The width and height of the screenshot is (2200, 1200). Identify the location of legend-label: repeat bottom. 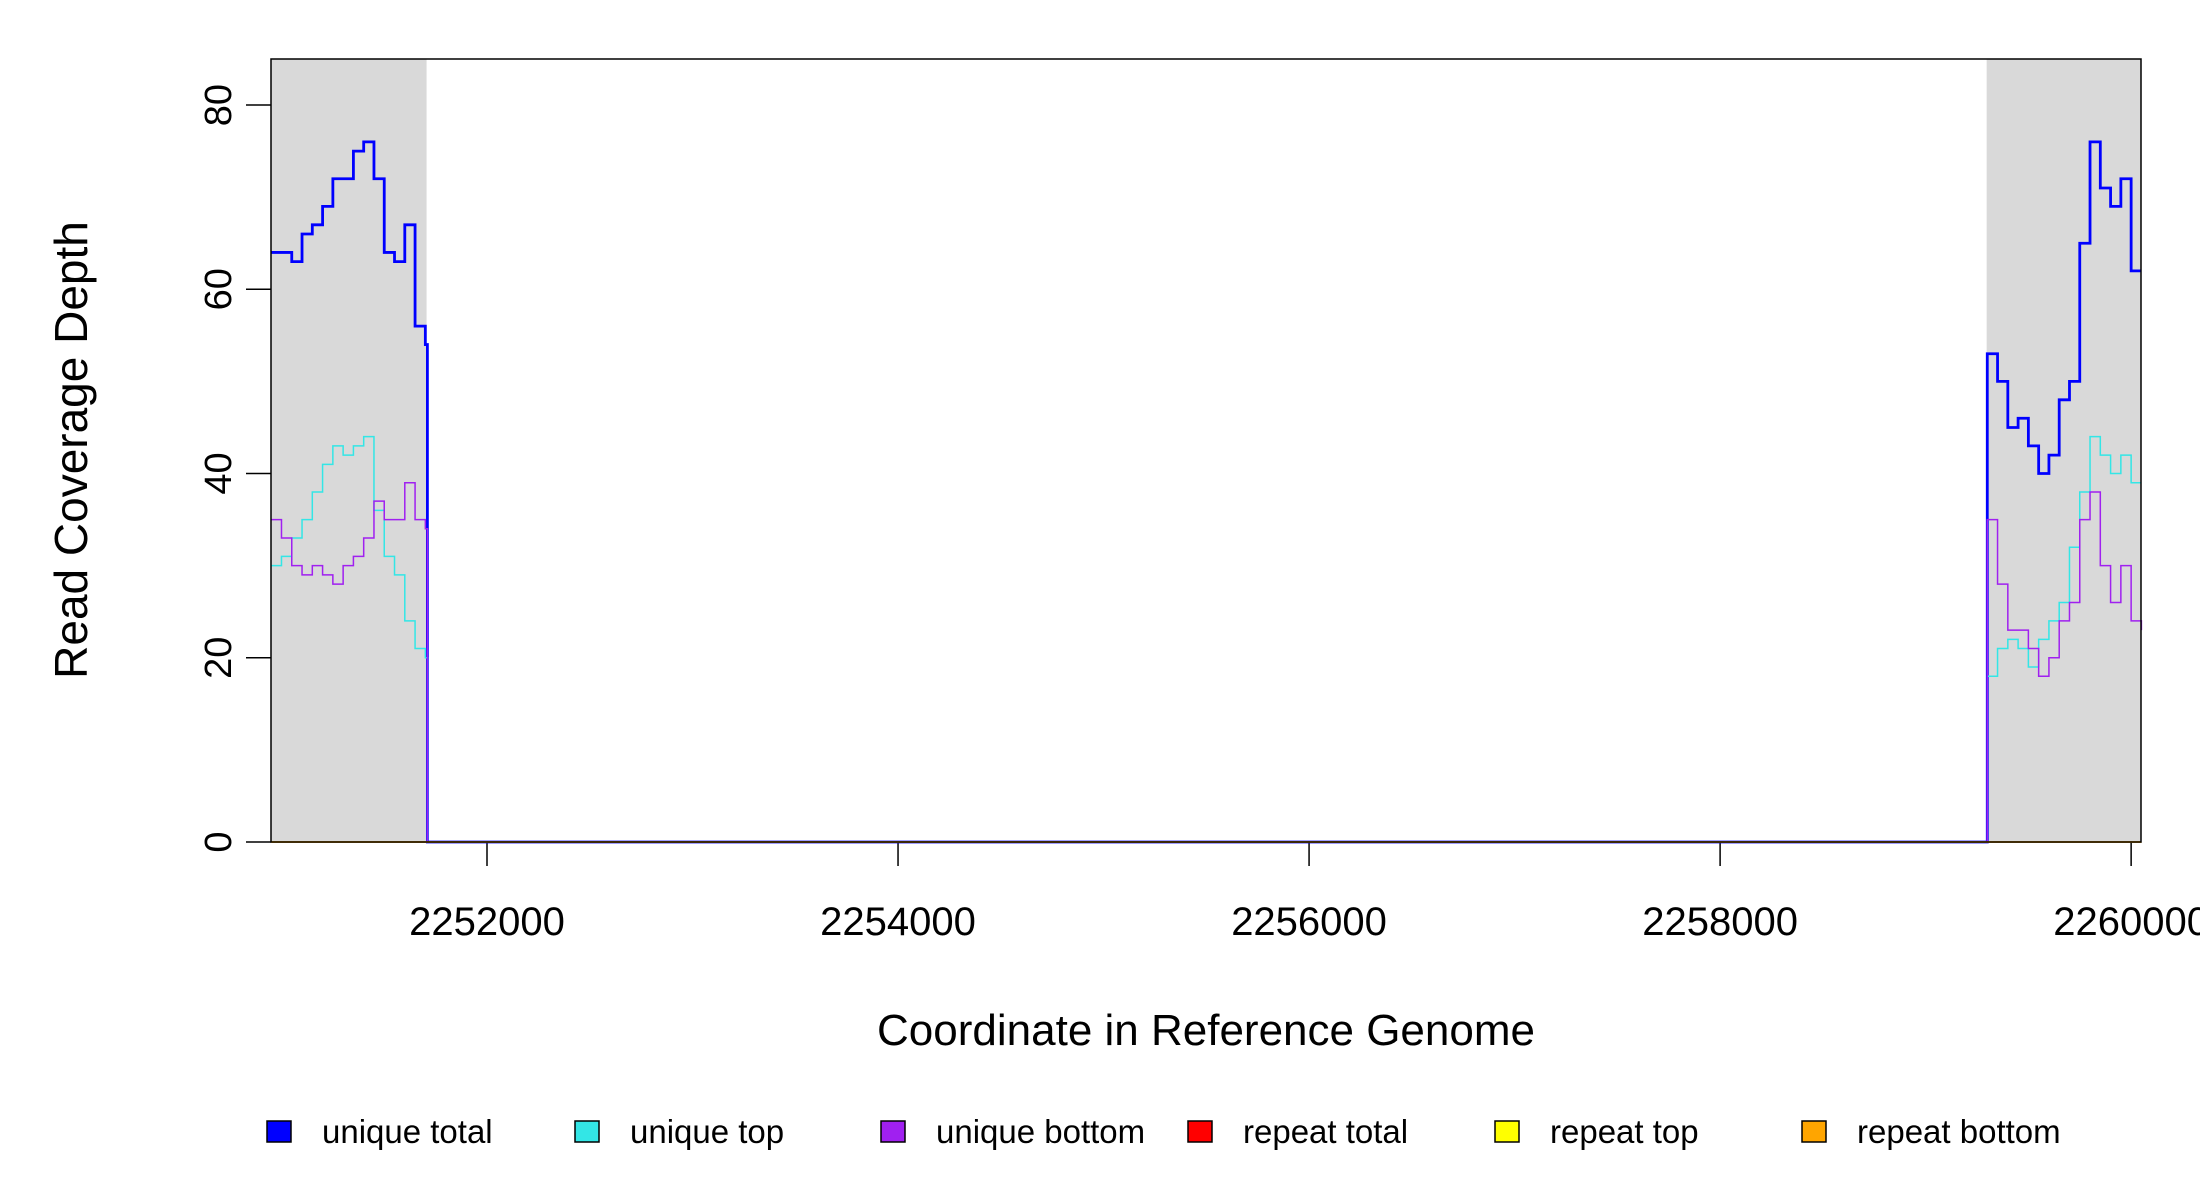
(1959, 1131).